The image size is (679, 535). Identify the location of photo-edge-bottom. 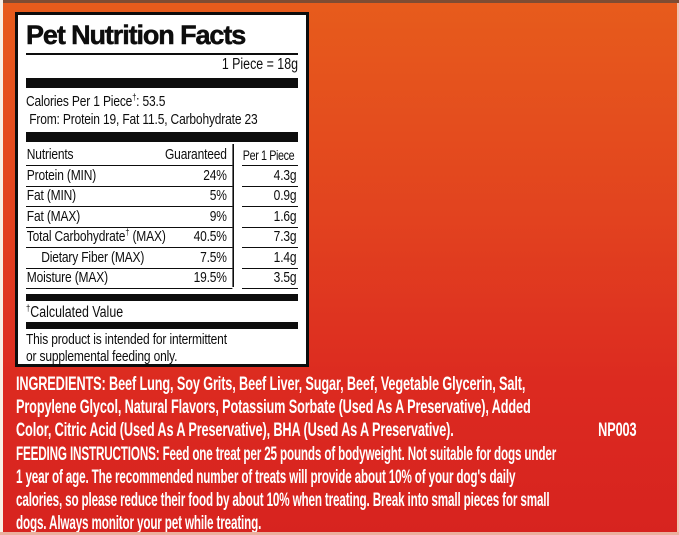
(339, 533).